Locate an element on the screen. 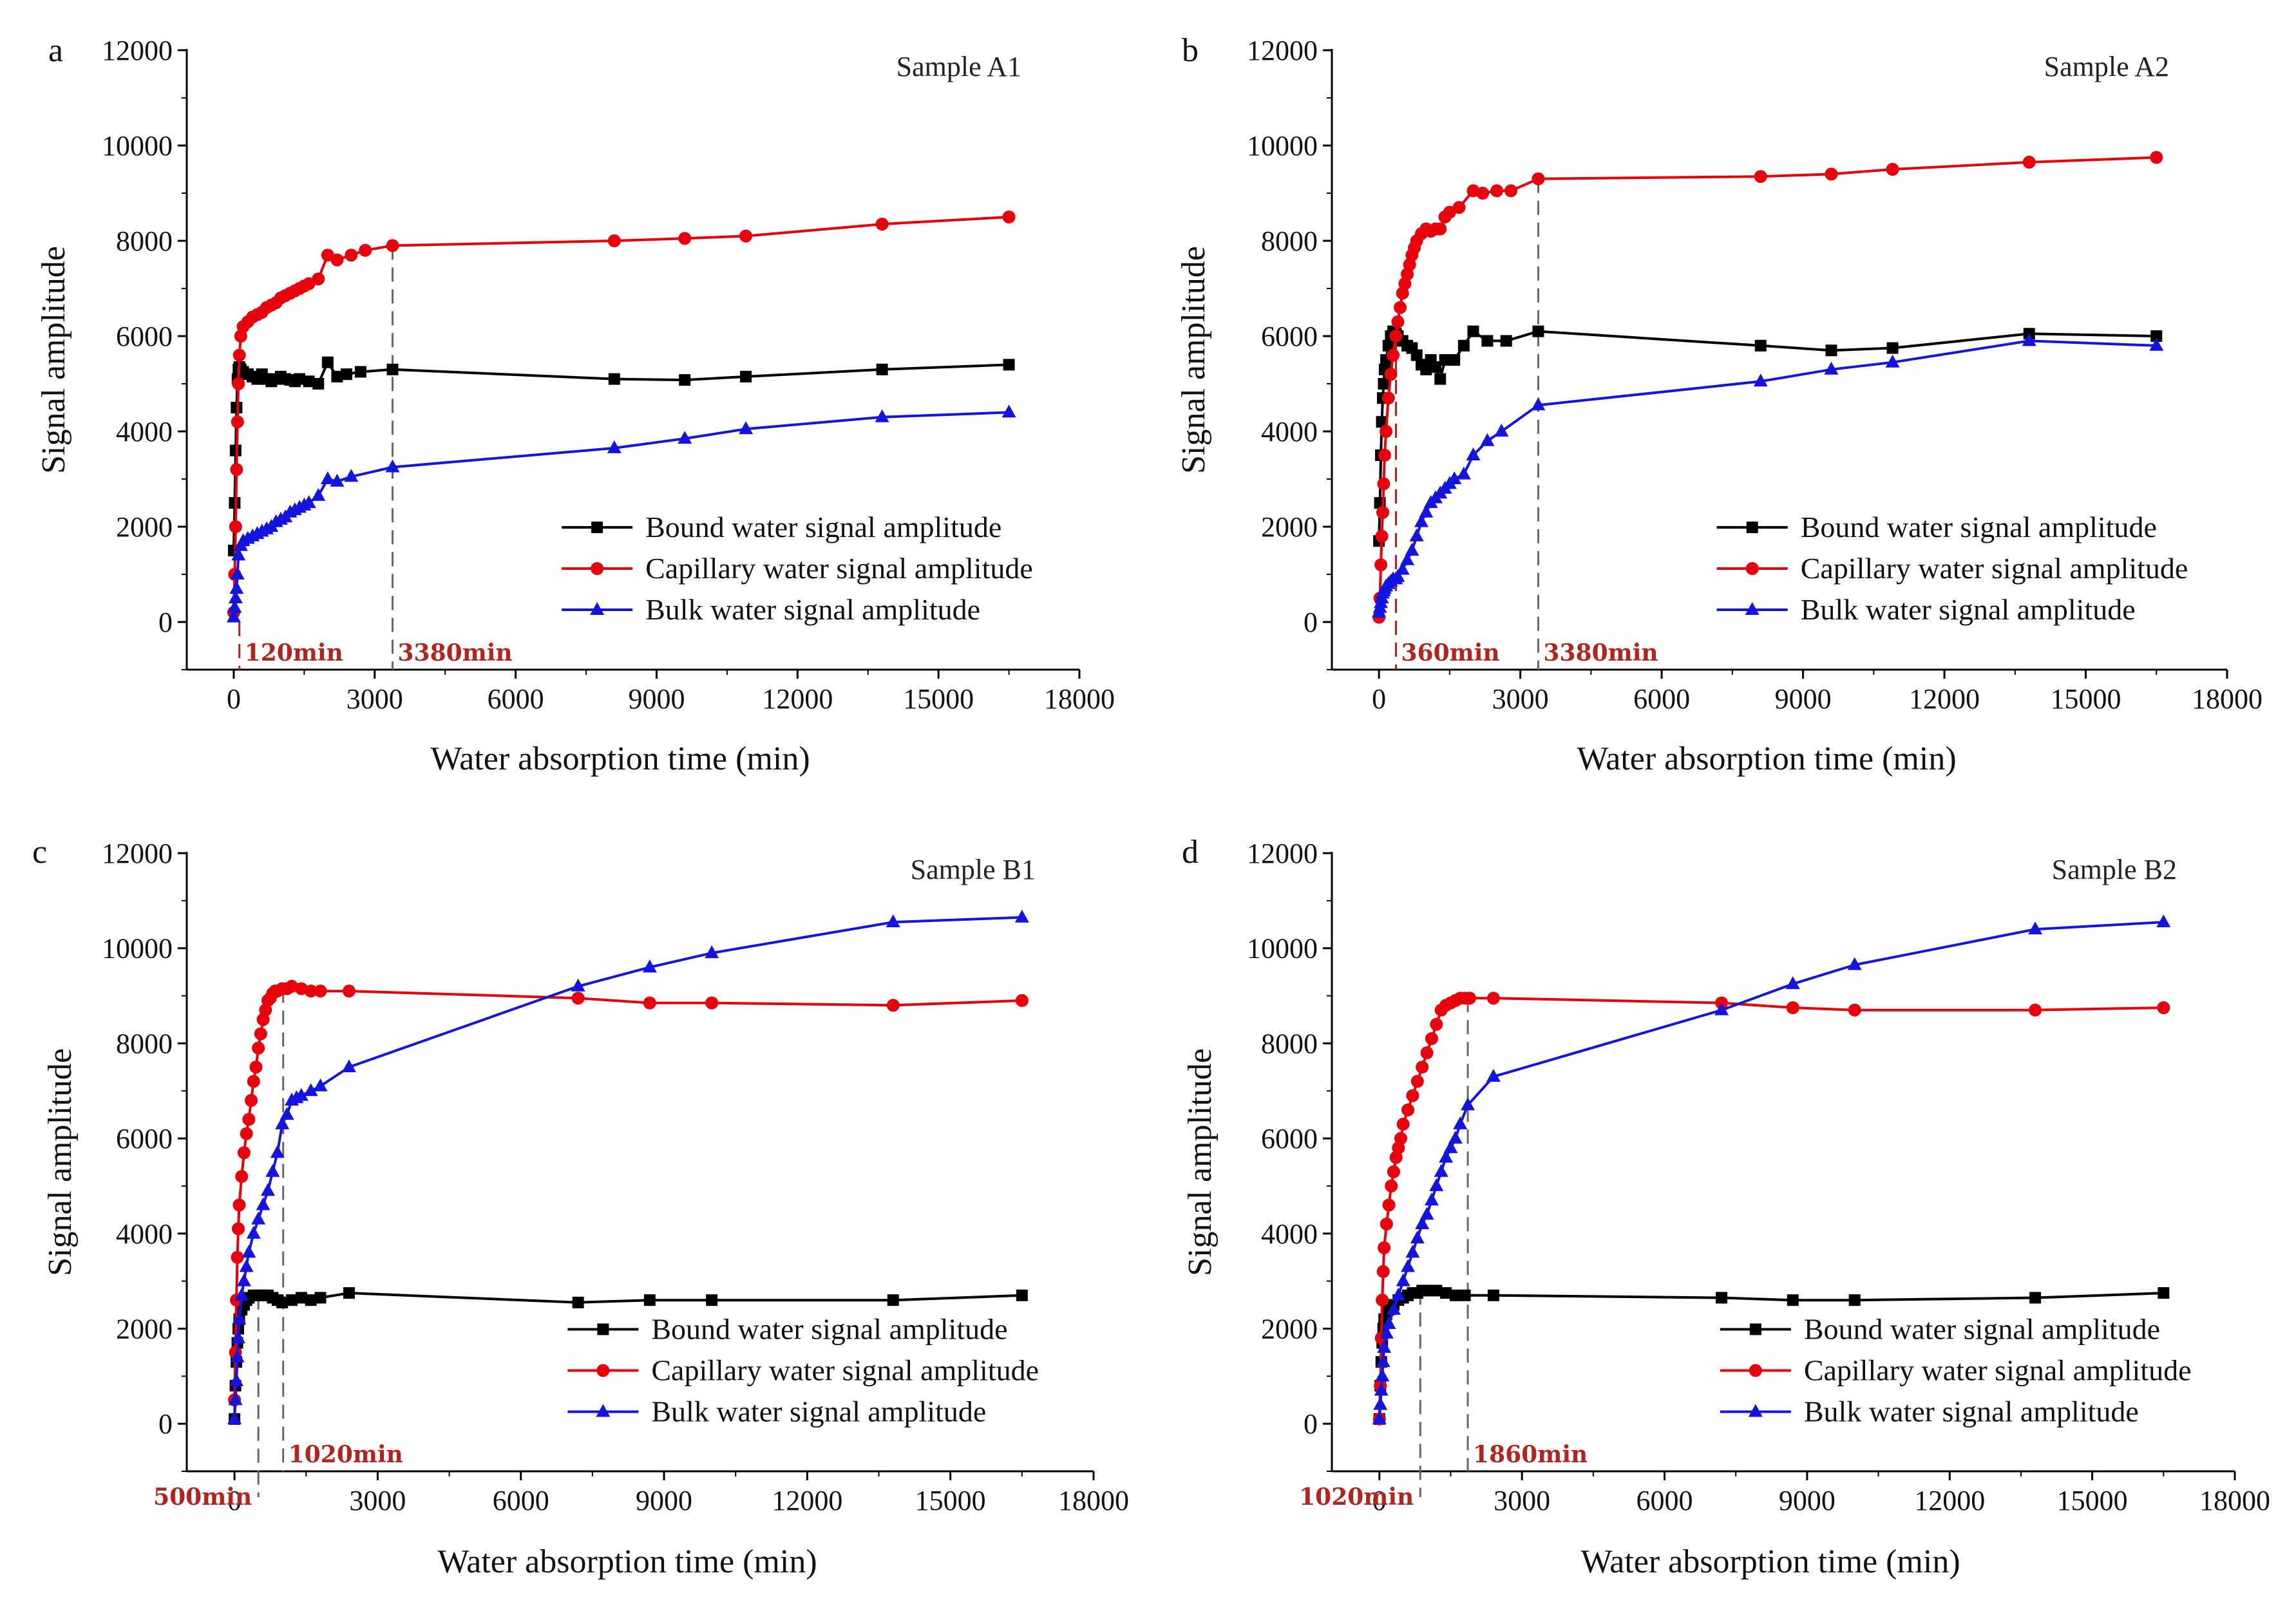 The width and height of the screenshot is (2296, 1602). x-tick-label: 15000 is located at coordinates (938, 699).